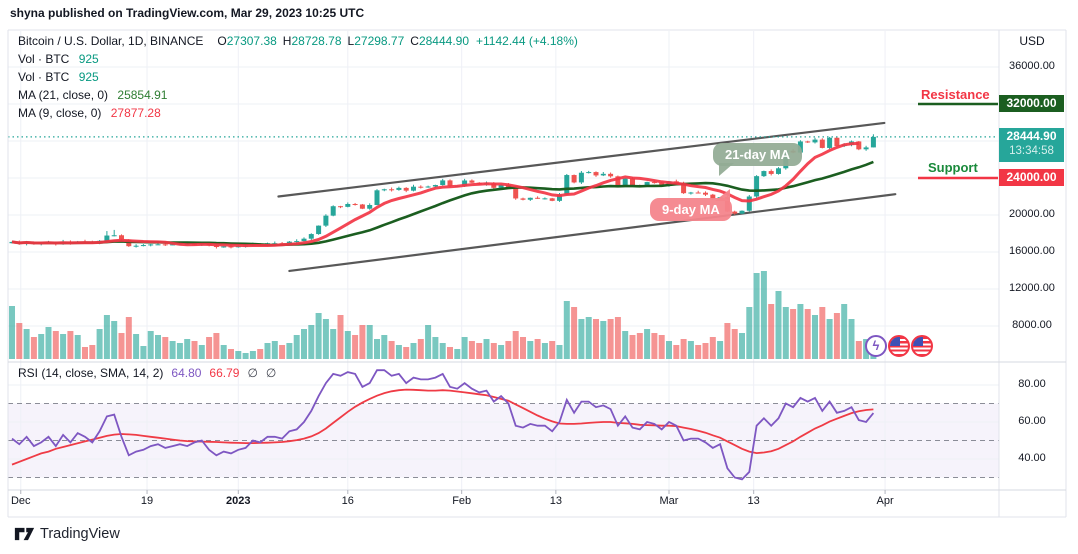 The width and height of the screenshot is (1078, 554). Describe the element at coordinates (1031, 151) in the screenshot. I see `bar-countdown: 13:34:58` at that location.